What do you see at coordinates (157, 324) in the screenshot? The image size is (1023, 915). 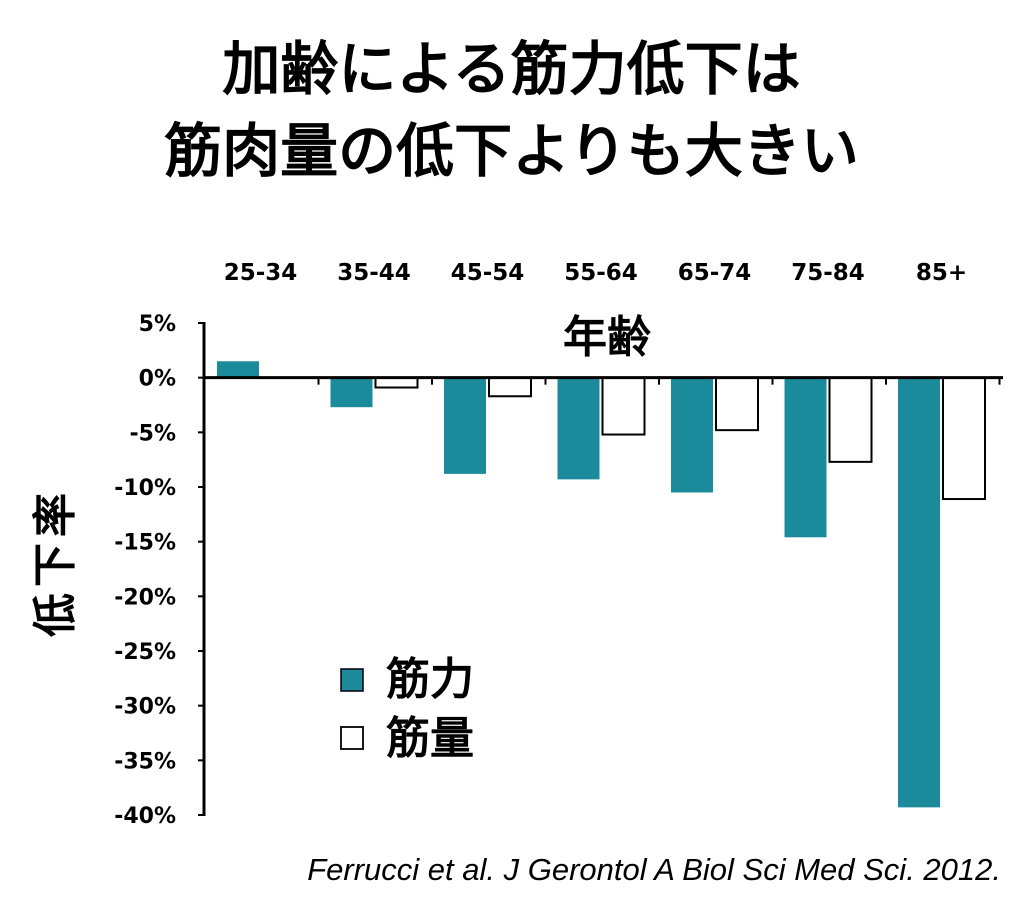 I see `y-tick-label: 5%` at bounding box center [157, 324].